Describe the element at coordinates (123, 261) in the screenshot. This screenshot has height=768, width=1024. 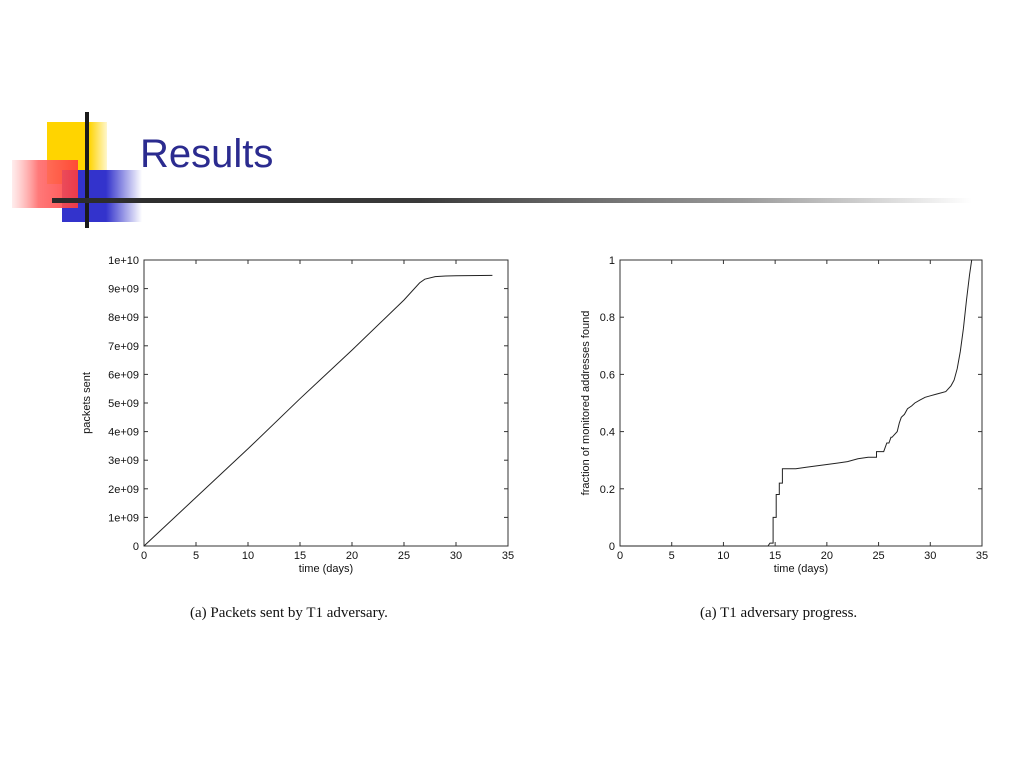
I see `y-tick-label: 1e+10` at that location.